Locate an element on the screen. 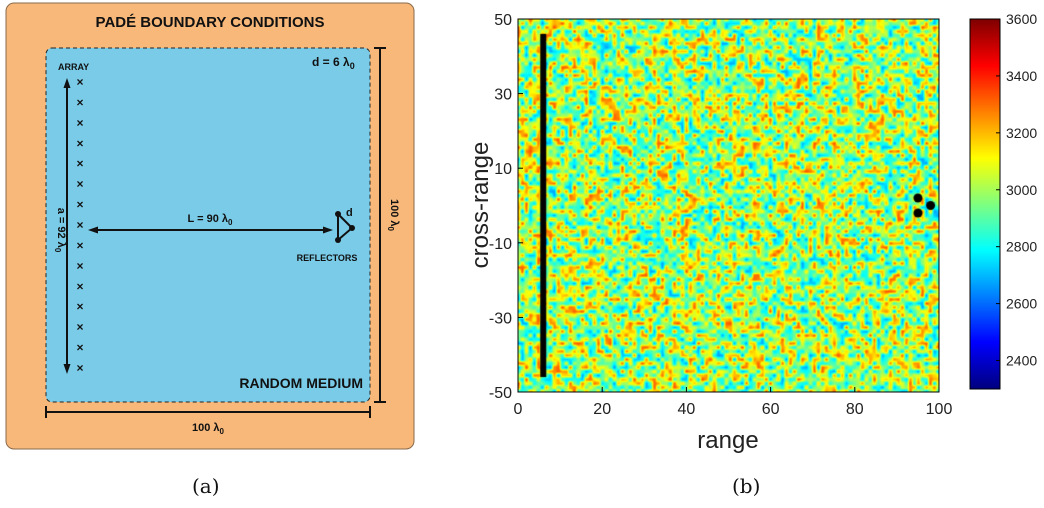 Image resolution: width=1044 pixels, height=508 pixels. colorbar-tick-label: 3400 is located at coordinates (1021, 76).